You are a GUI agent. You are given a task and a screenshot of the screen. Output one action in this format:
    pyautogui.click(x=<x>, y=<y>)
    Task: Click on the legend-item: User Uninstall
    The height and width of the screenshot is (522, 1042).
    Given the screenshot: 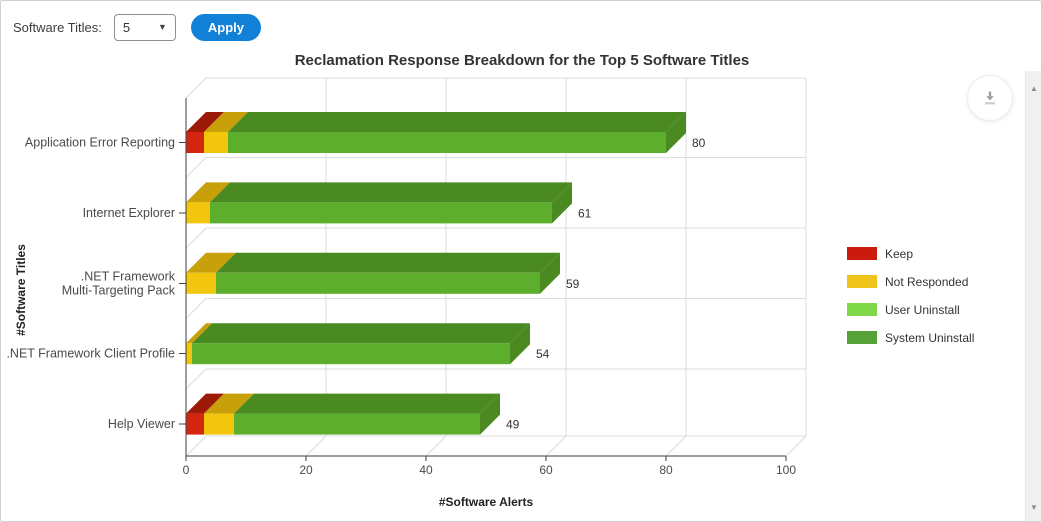 What is the action you would take?
    pyautogui.click(x=910, y=309)
    